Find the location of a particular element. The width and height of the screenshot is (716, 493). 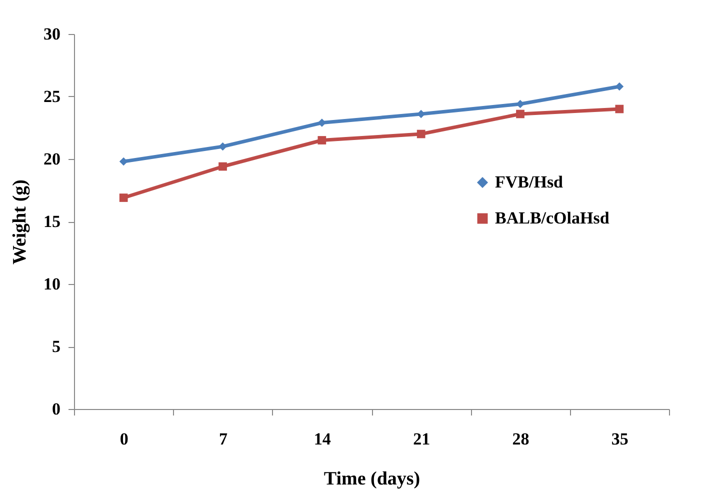

x-tick-label: 28 is located at coordinates (521, 439).